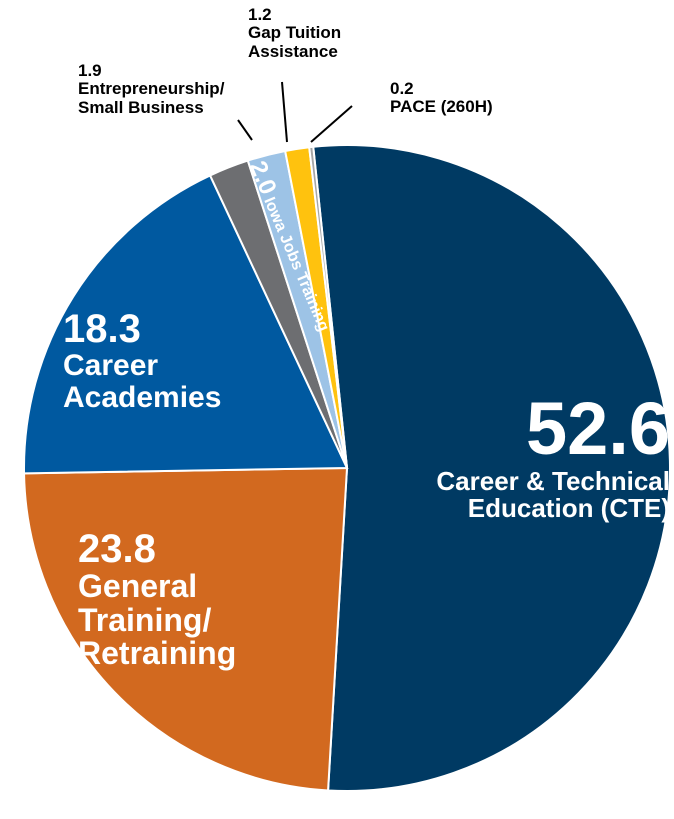 The image size is (674, 819). I want to click on slice-label: 23.8 General Training/ Retraining, so click(208, 599).